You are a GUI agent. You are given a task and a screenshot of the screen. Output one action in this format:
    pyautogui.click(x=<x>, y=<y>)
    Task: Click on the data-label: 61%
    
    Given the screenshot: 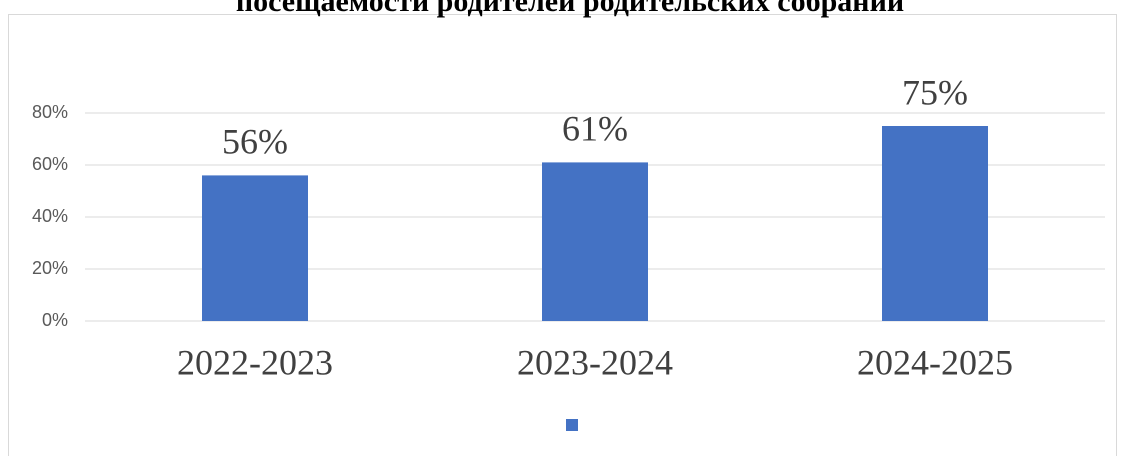 What is the action you would take?
    pyautogui.click(x=595, y=129)
    